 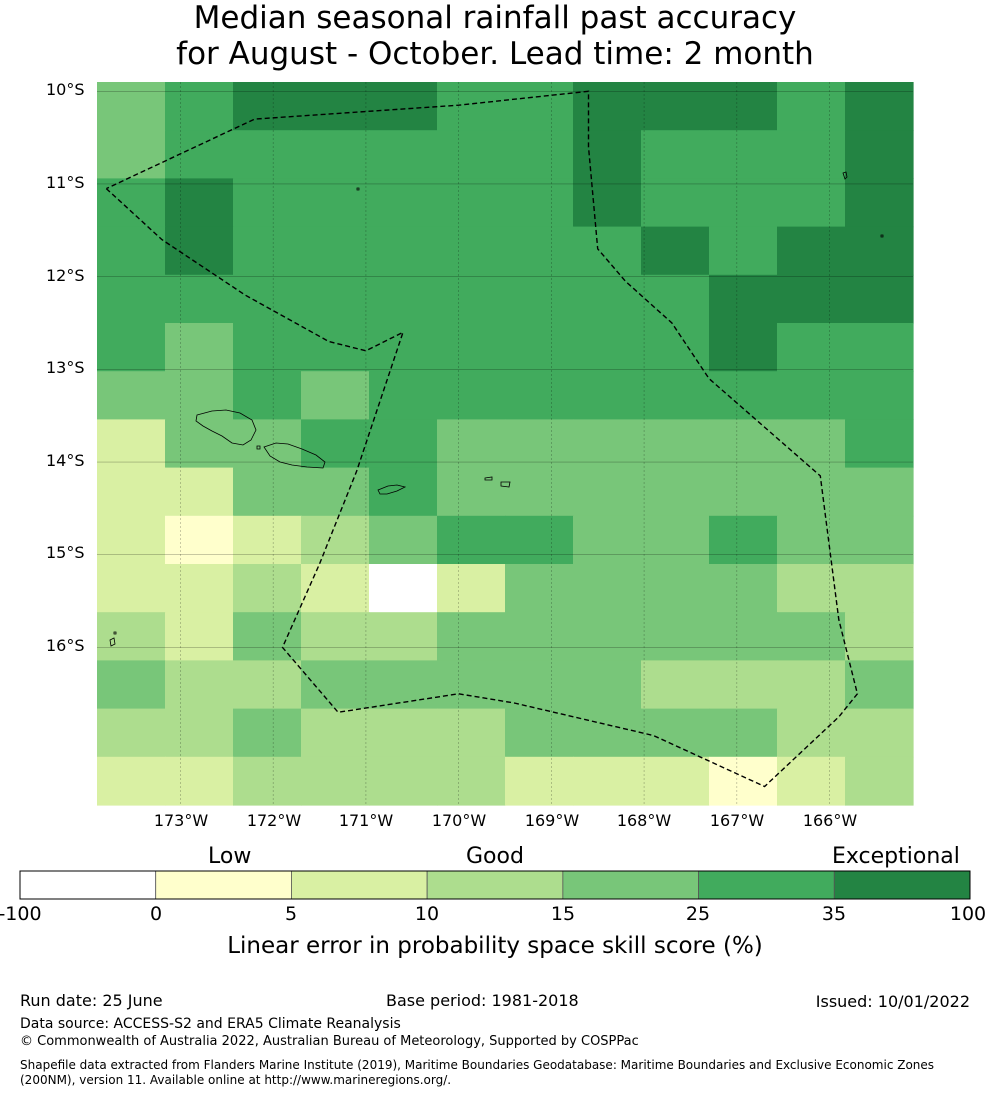 What do you see at coordinates (968, 914) in the screenshot?
I see `colorbar-tick-100: 100` at bounding box center [968, 914].